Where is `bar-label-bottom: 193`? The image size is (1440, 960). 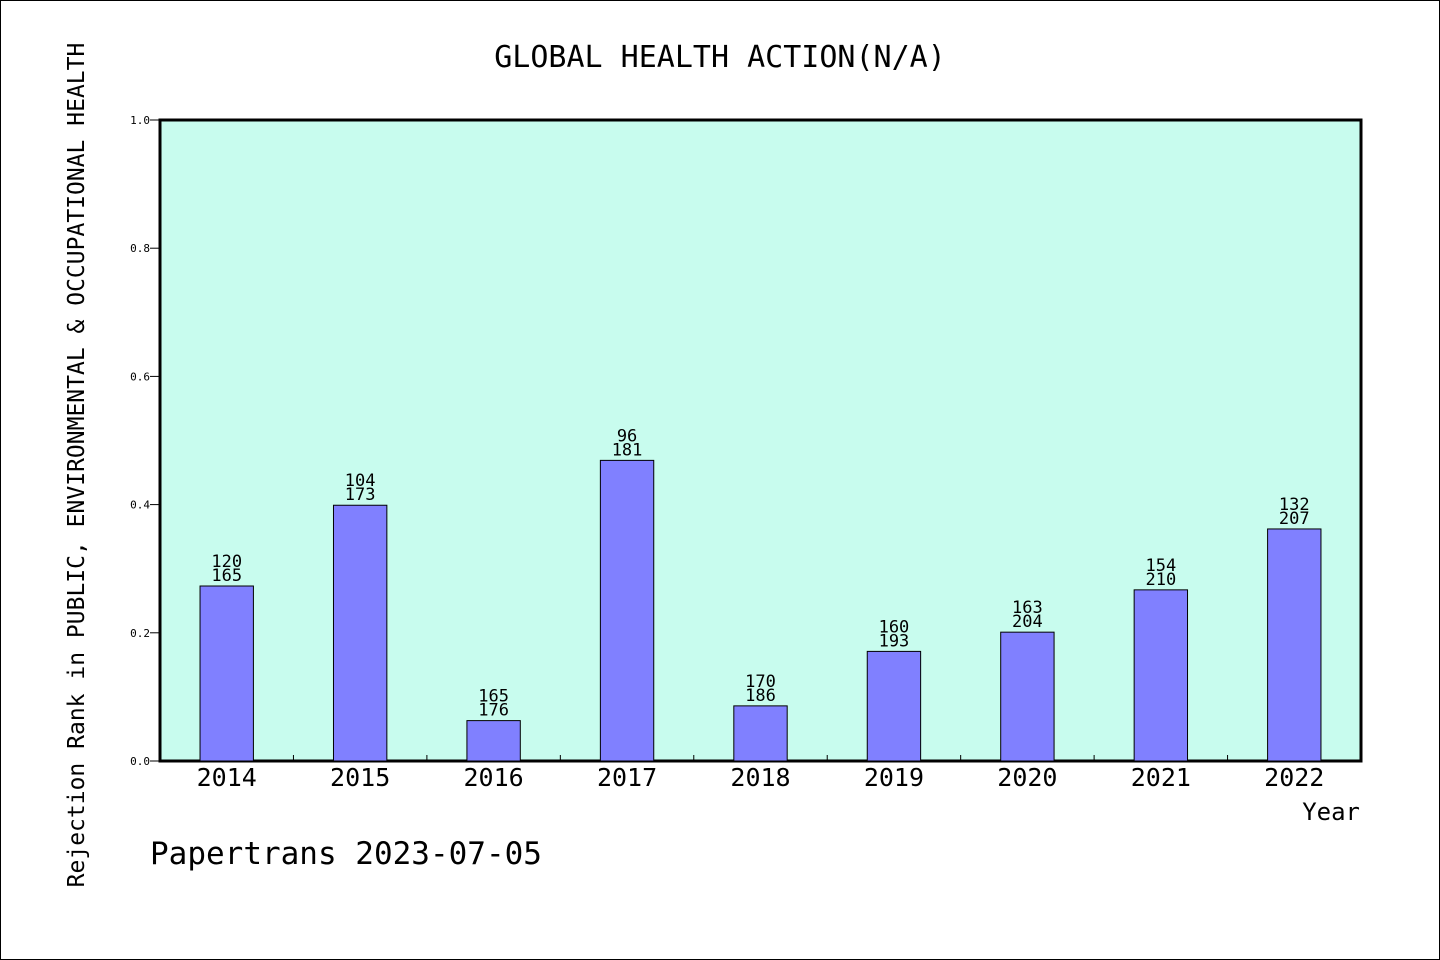
bar-label-bottom: 193 is located at coordinates (894, 641).